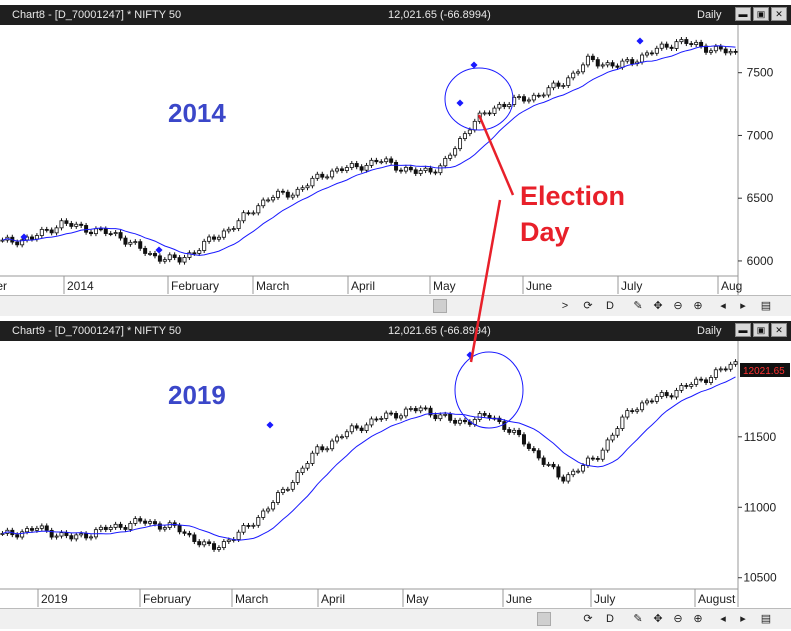 The image size is (791, 631). What do you see at coordinates (251, 599) in the screenshot?
I see `month-label: March` at bounding box center [251, 599].